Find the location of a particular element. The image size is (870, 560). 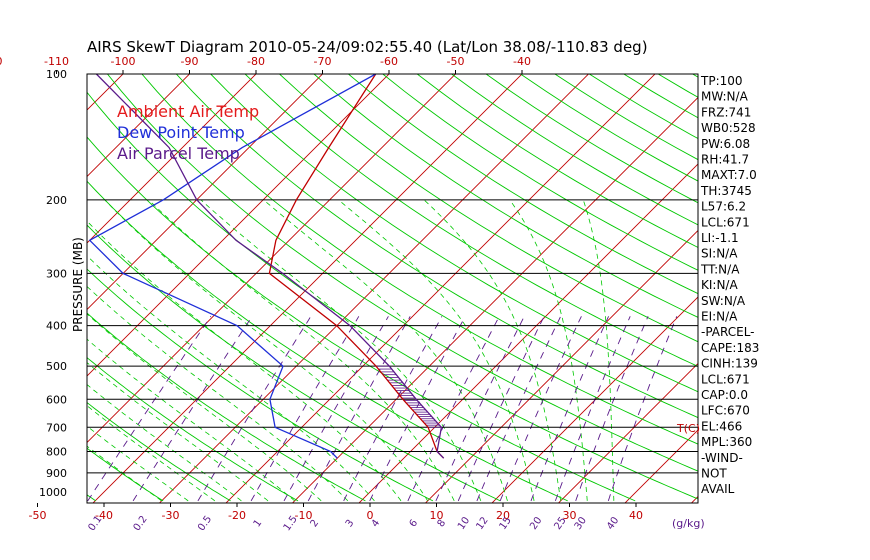

stat-line: WB0:528 is located at coordinates (728, 128).